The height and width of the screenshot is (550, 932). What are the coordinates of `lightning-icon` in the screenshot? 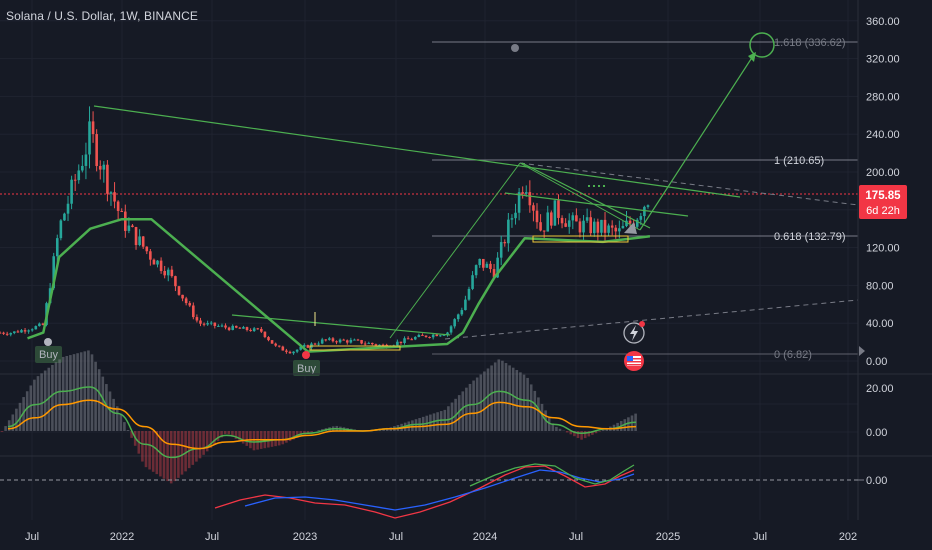 It's located at (634, 333).